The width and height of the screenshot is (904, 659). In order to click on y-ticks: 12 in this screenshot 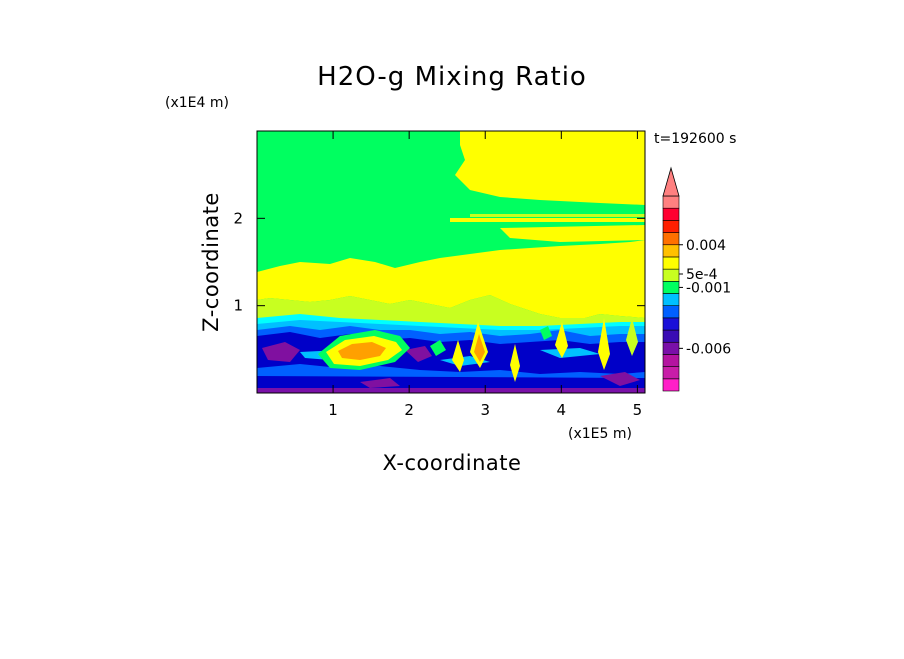, I will do `click(439, 262)`.